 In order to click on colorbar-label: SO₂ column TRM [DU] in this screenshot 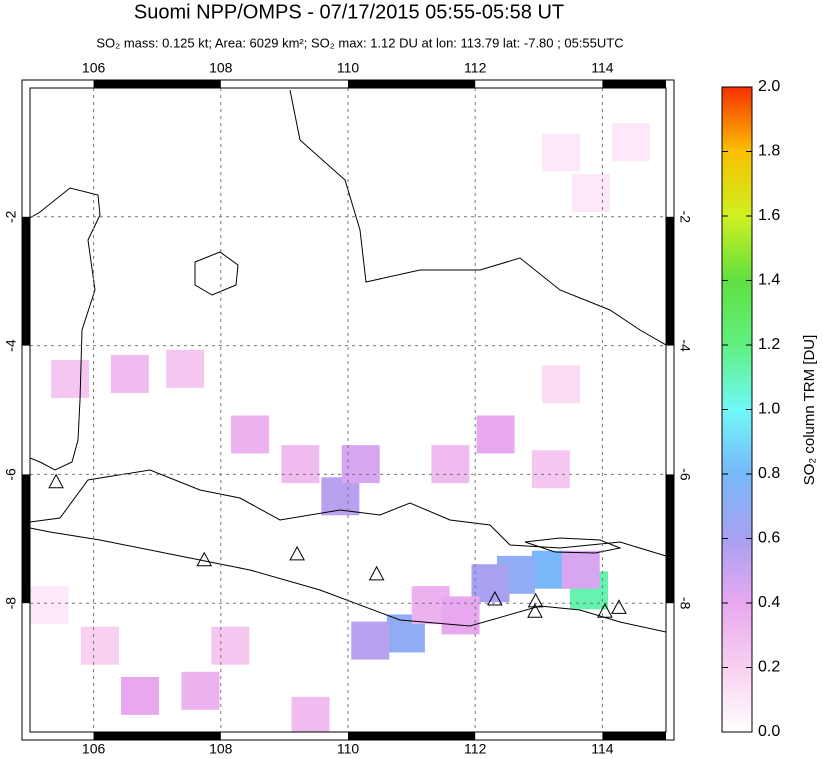, I will do `click(809, 410)`.